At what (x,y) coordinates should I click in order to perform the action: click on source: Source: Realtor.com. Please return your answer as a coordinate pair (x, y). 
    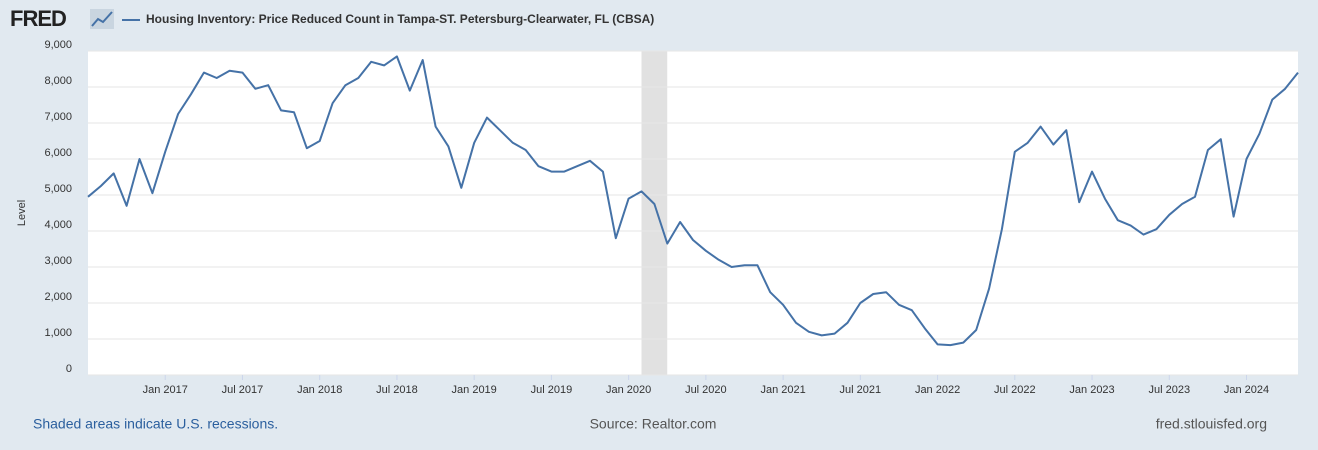
    Looking at the image, I should click on (653, 424).